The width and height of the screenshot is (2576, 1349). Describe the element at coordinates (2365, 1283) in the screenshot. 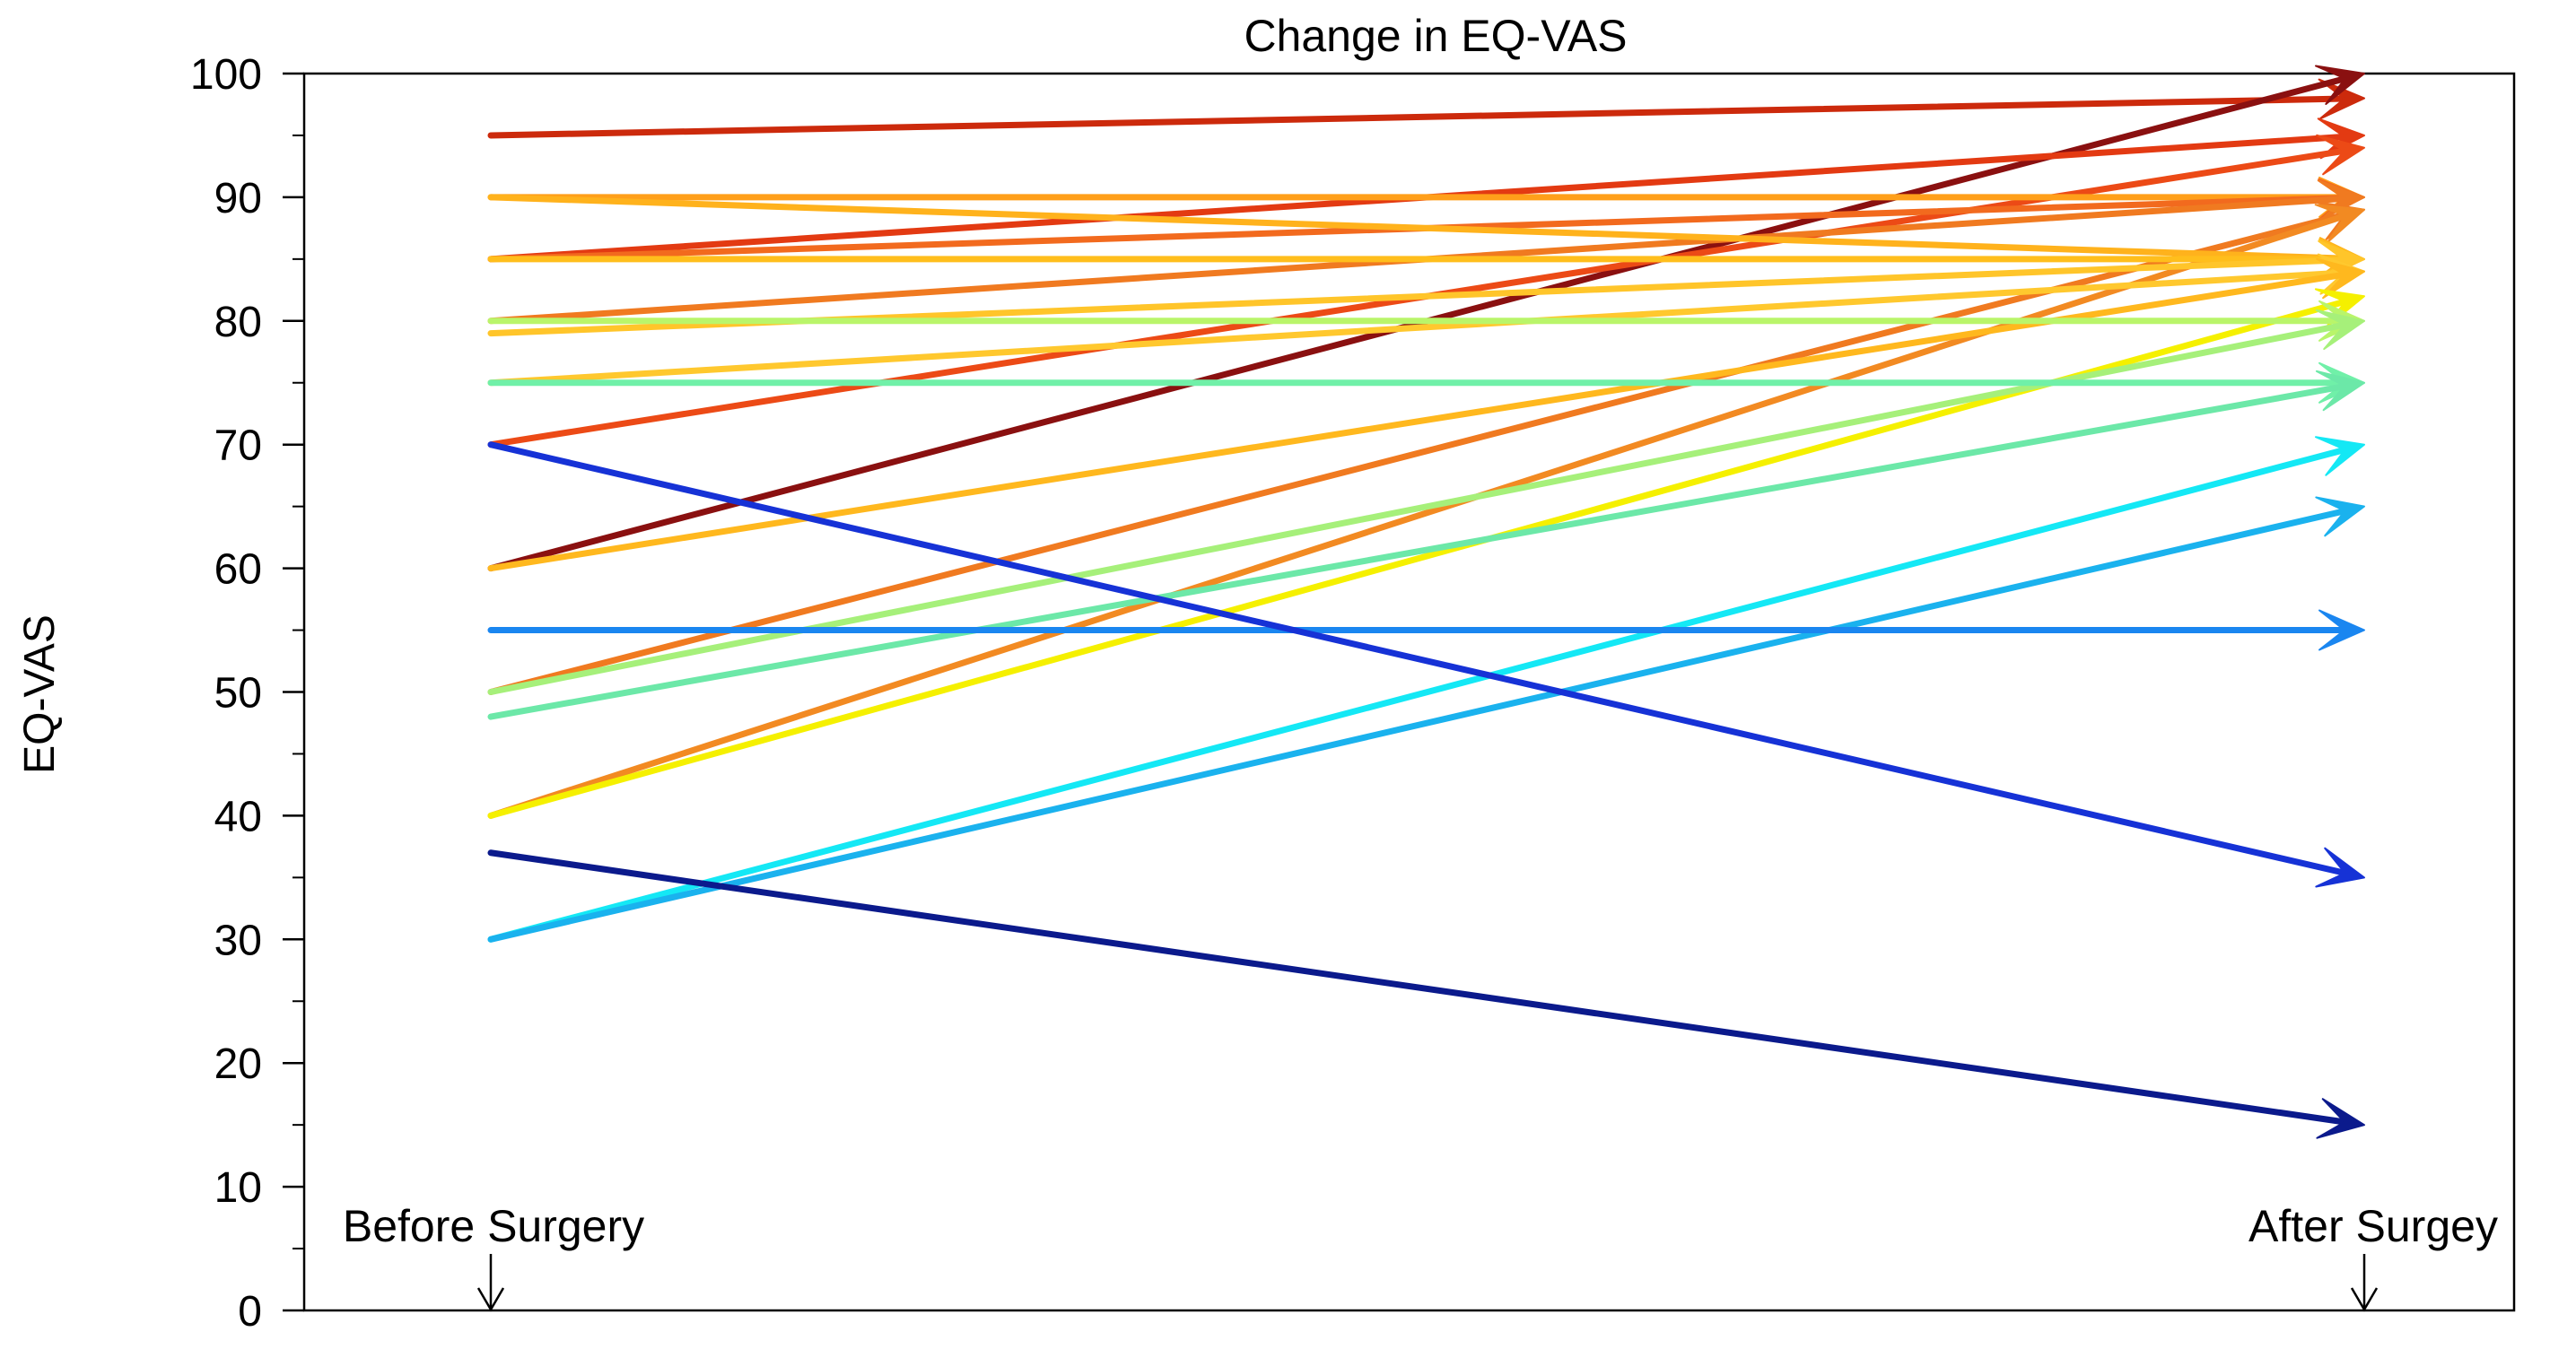

I see `after-surgery-marker` at that location.